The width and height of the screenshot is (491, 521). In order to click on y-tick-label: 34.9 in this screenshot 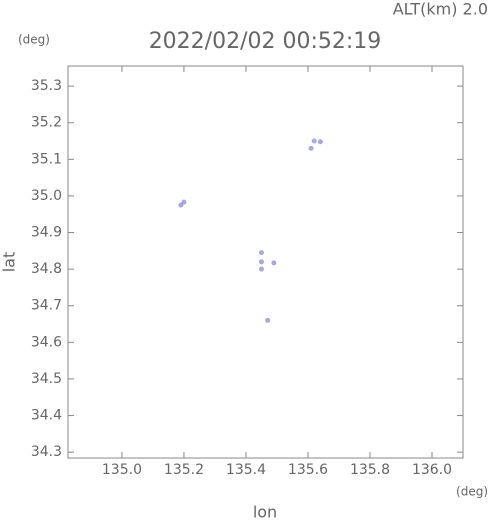, I will do `click(46, 233)`.